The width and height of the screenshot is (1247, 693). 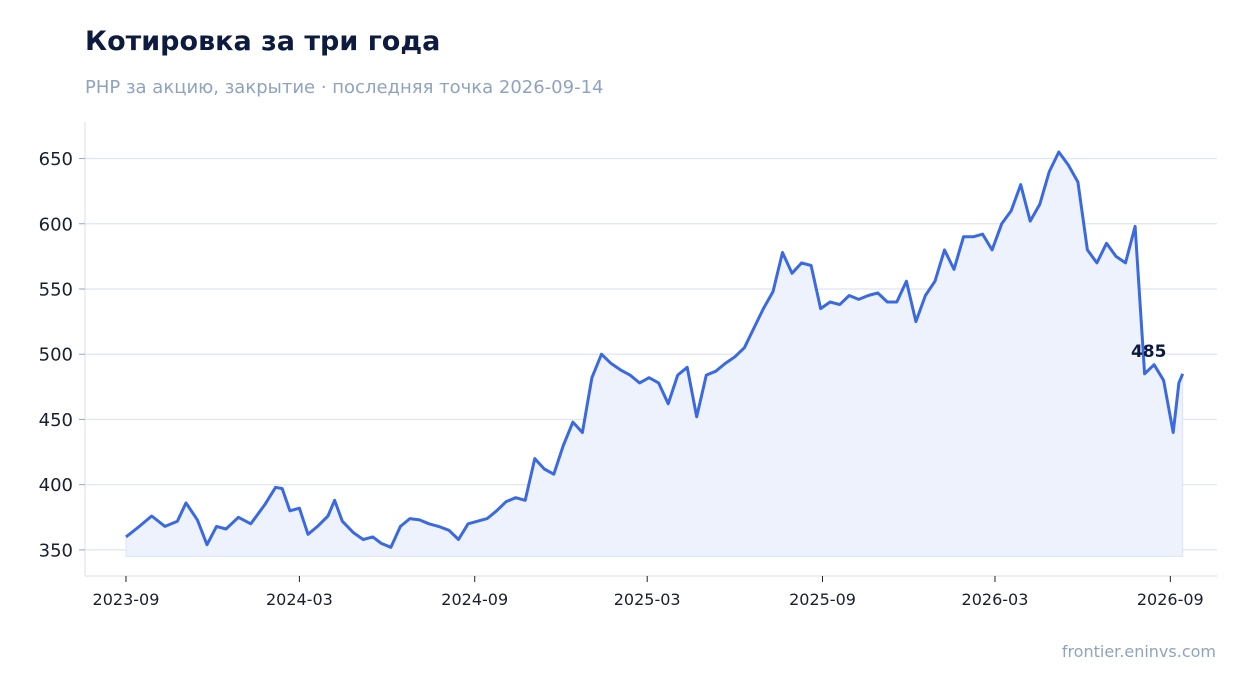 What do you see at coordinates (56, 159) in the screenshot?
I see `ytick-label-650: 650` at bounding box center [56, 159].